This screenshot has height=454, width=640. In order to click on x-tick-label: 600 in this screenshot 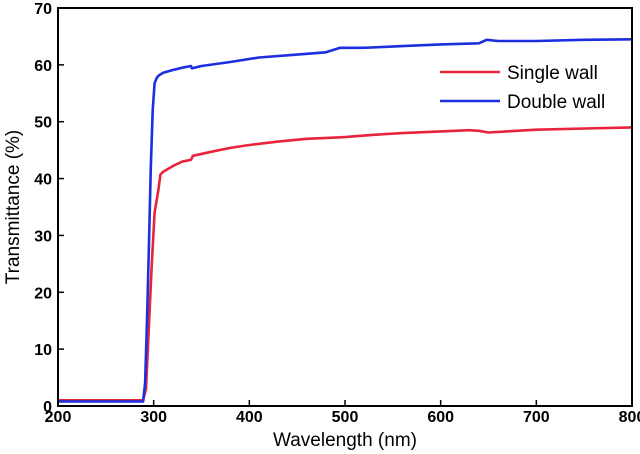, I will do `click(440, 417)`.